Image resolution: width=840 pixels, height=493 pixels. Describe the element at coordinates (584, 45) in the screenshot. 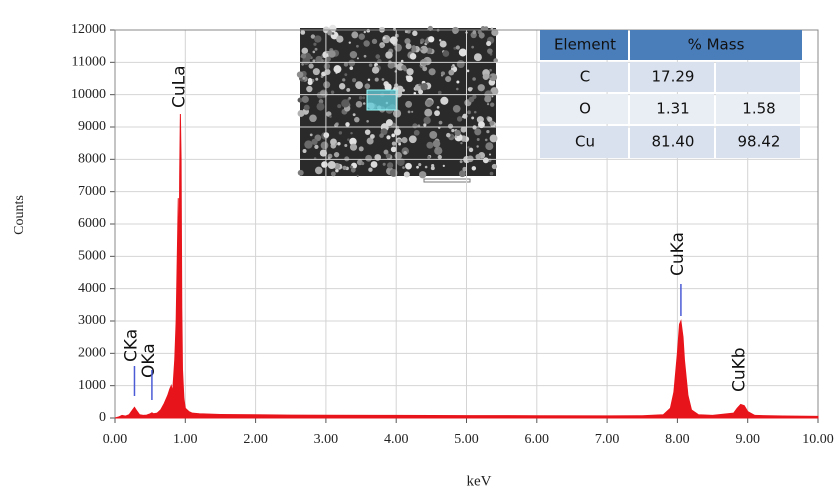

I see `table-header-cell` at that location.